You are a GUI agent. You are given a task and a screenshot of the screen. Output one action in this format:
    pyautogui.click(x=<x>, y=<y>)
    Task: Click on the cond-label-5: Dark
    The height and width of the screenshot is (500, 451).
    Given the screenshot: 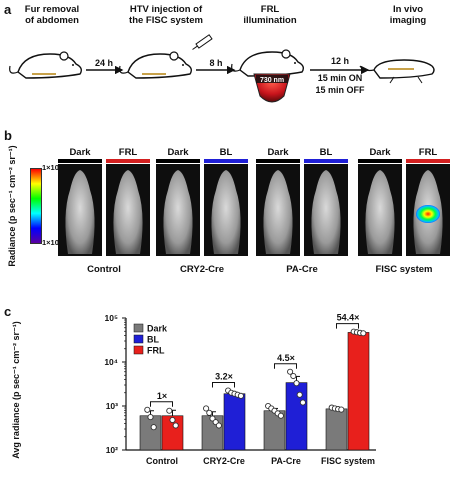 What is the action you would take?
    pyautogui.click(x=278, y=152)
    